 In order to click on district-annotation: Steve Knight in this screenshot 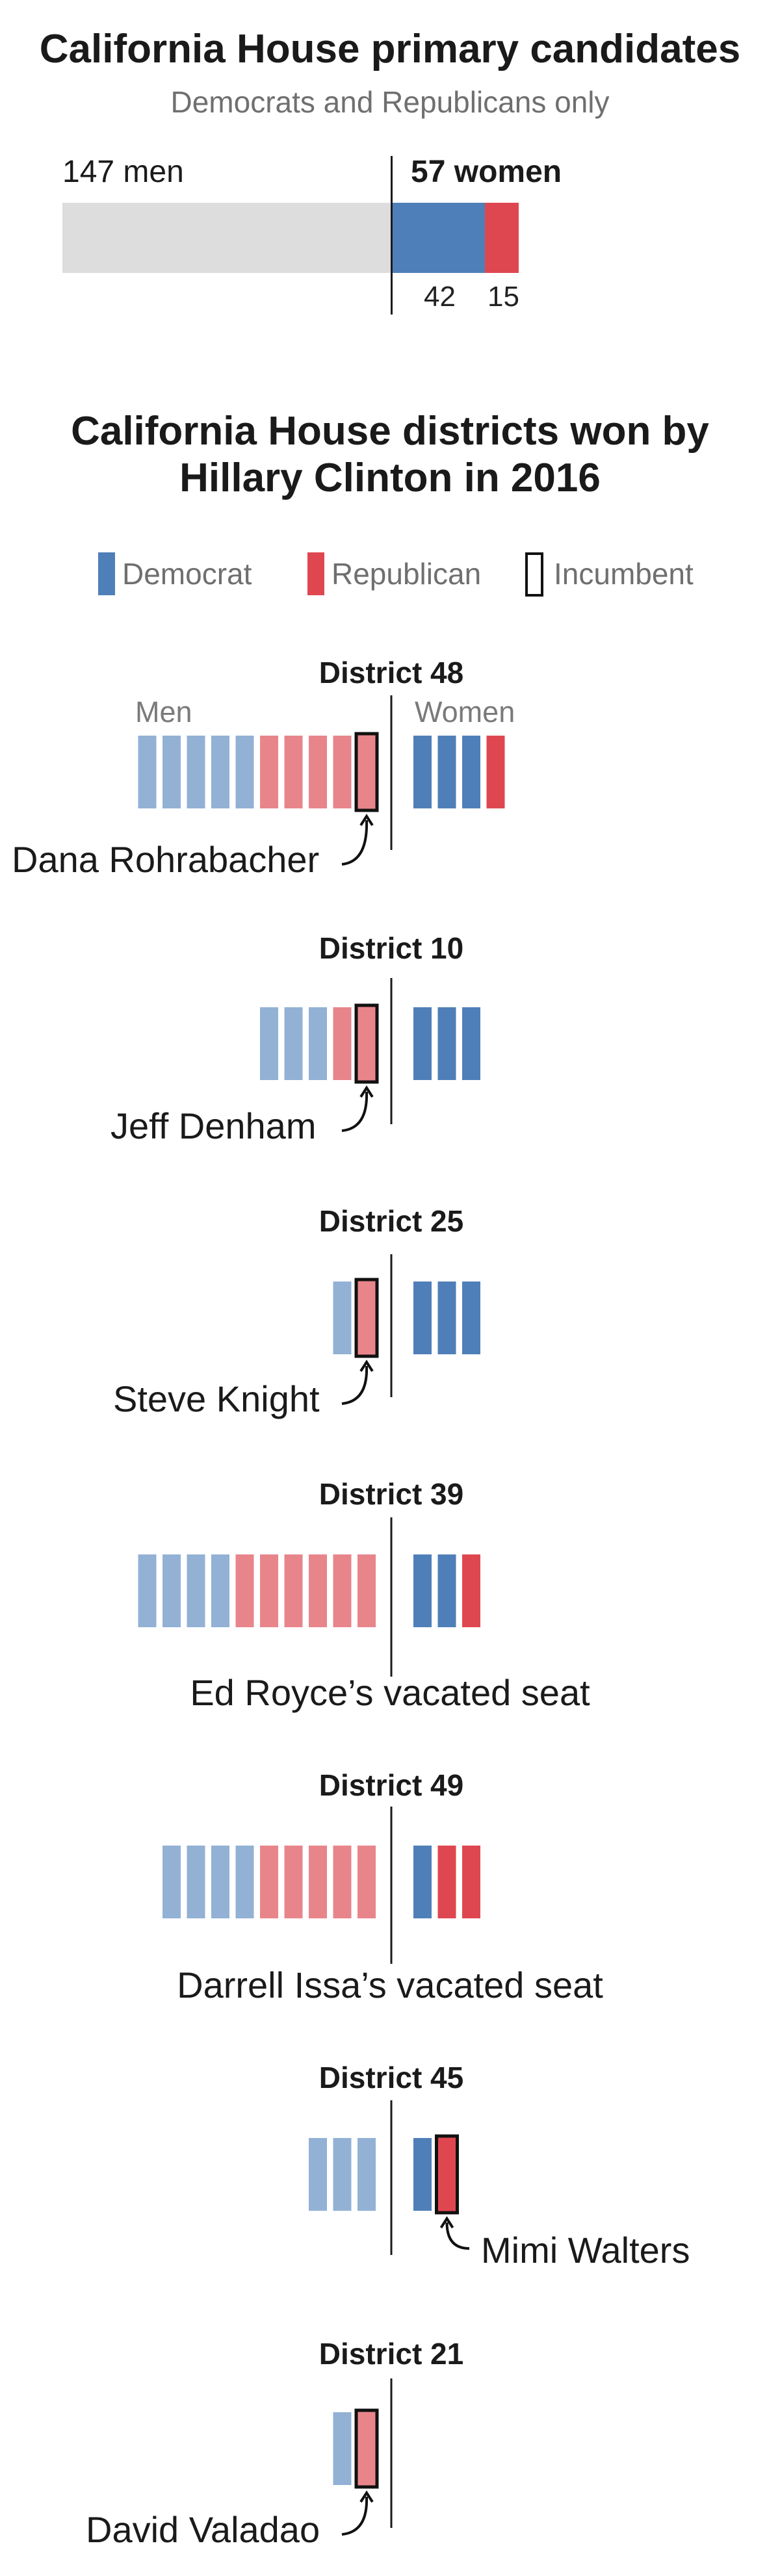, I will do `click(217, 1398)`.